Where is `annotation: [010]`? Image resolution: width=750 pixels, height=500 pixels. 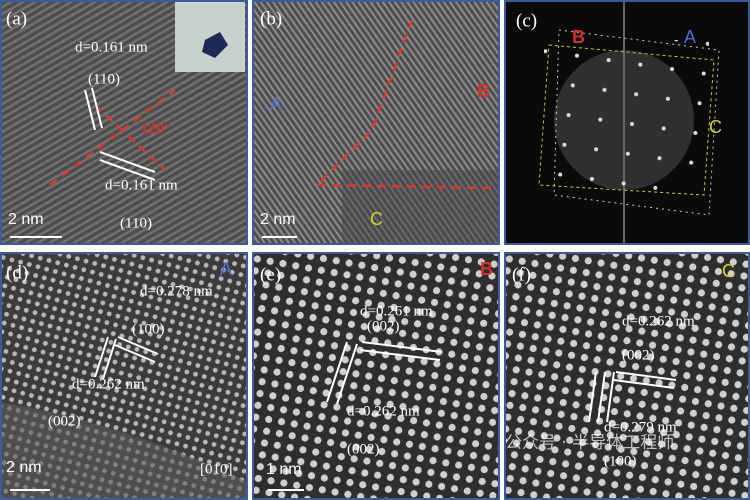
annotation: [010] is located at coordinates (216, 469).